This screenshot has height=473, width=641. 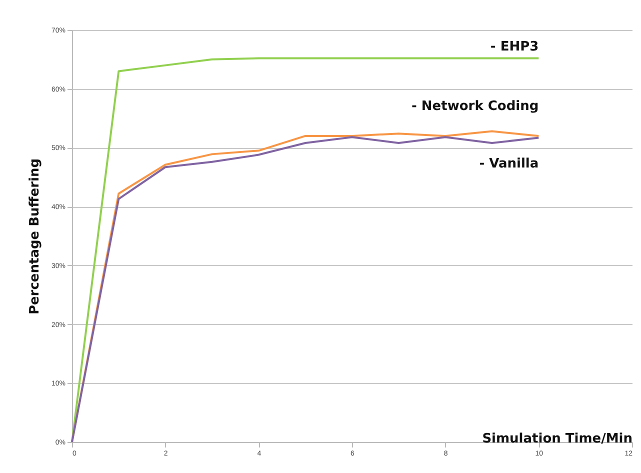 What do you see at coordinates (509, 164) in the screenshot?
I see `series-label: - Vanilla` at bounding box center [509, 164].